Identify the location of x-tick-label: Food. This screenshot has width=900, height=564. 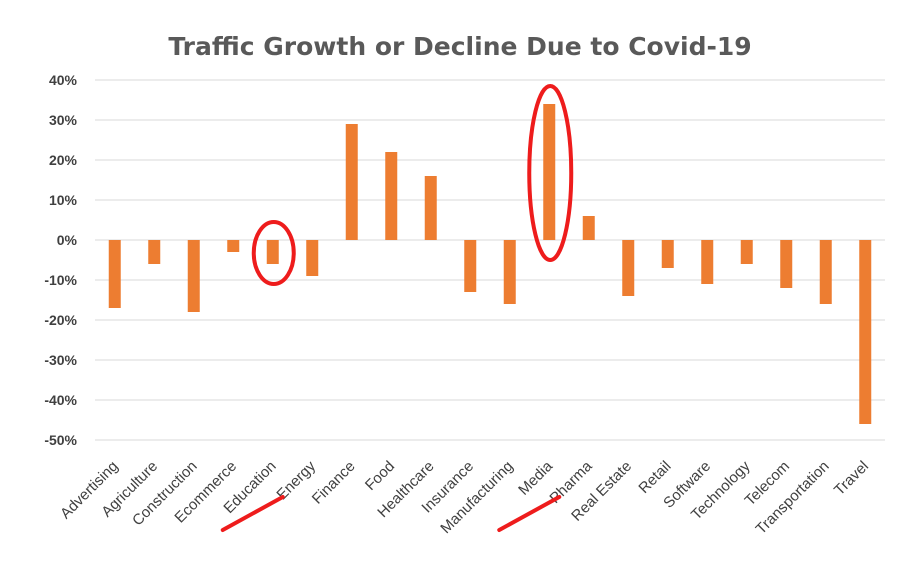
(380, 476).